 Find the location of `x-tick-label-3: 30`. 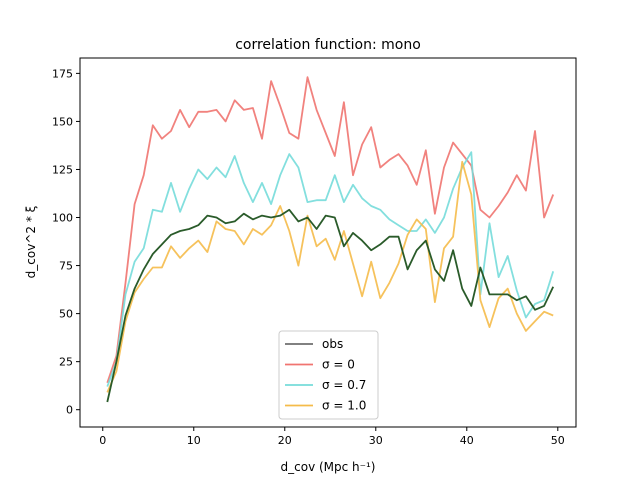

x-tick-label-3: 30 is located at coordinates (376, 440).